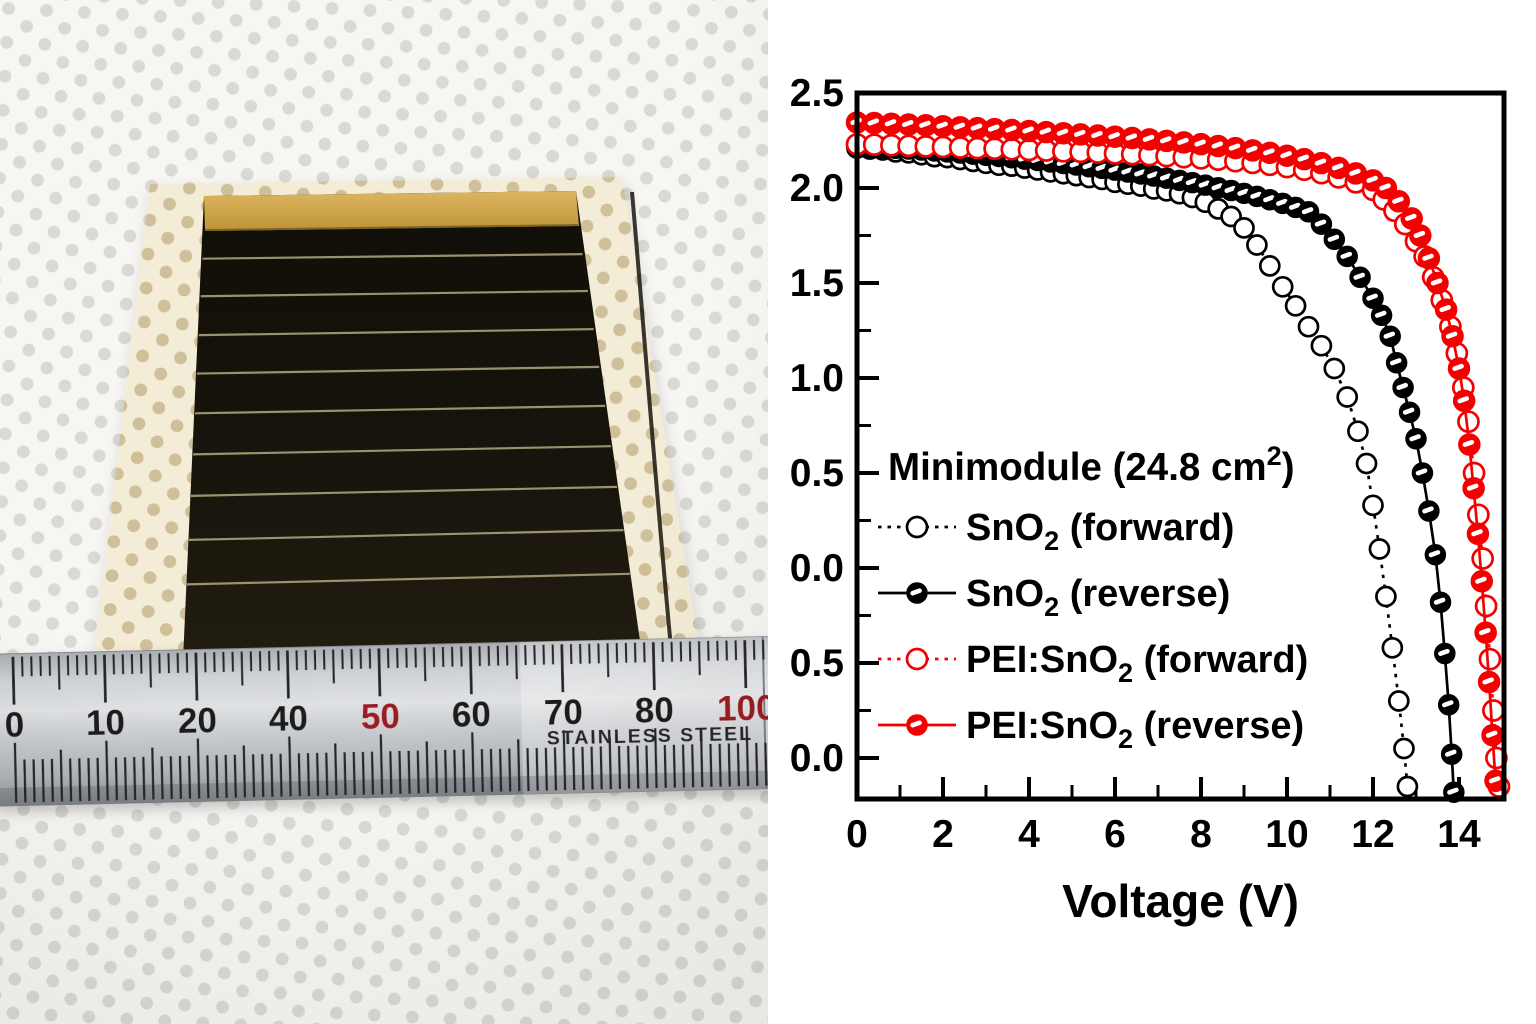 Image resolution: width=1536 pixels, height=1024 pixels. Describe the element at coordinates (817, 378) in the screenshot. I see `y-axis-tick-label: 1.0` at that location.